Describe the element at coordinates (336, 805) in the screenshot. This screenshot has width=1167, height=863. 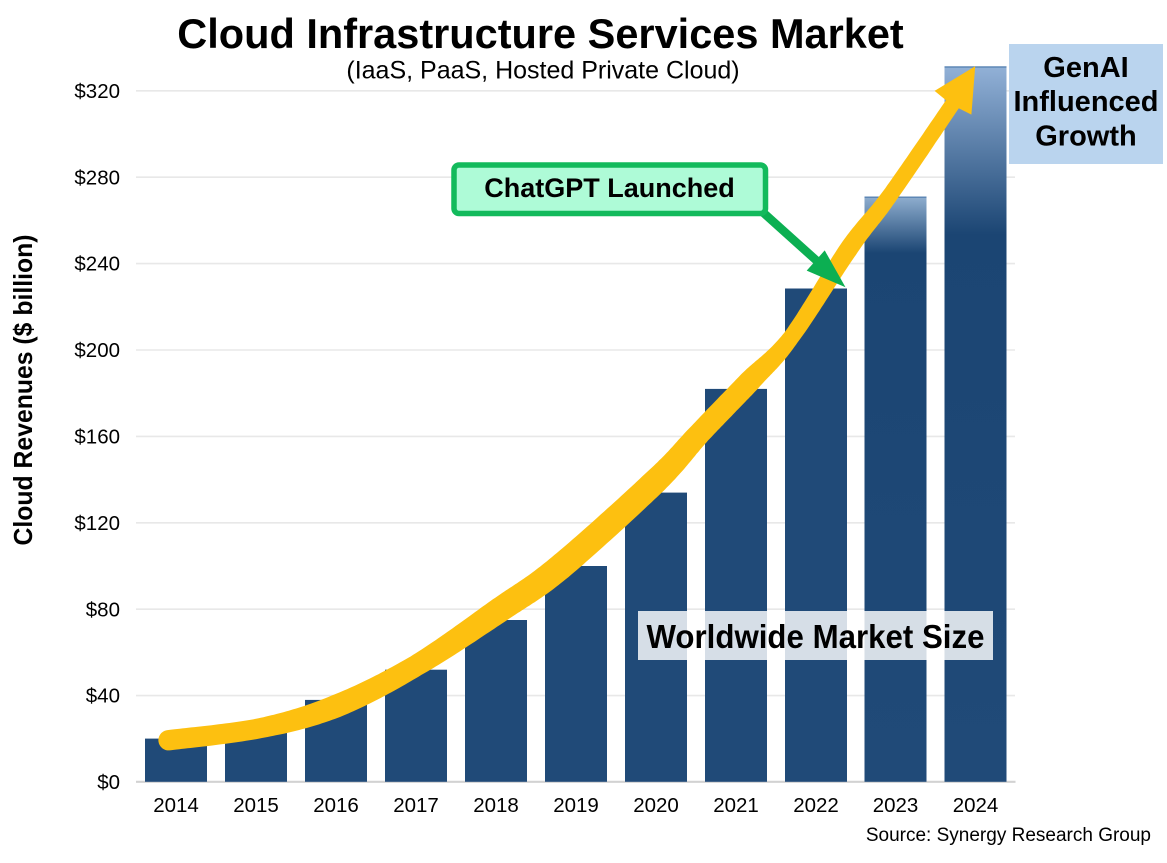
I see `svg-text: 2016` at that location.